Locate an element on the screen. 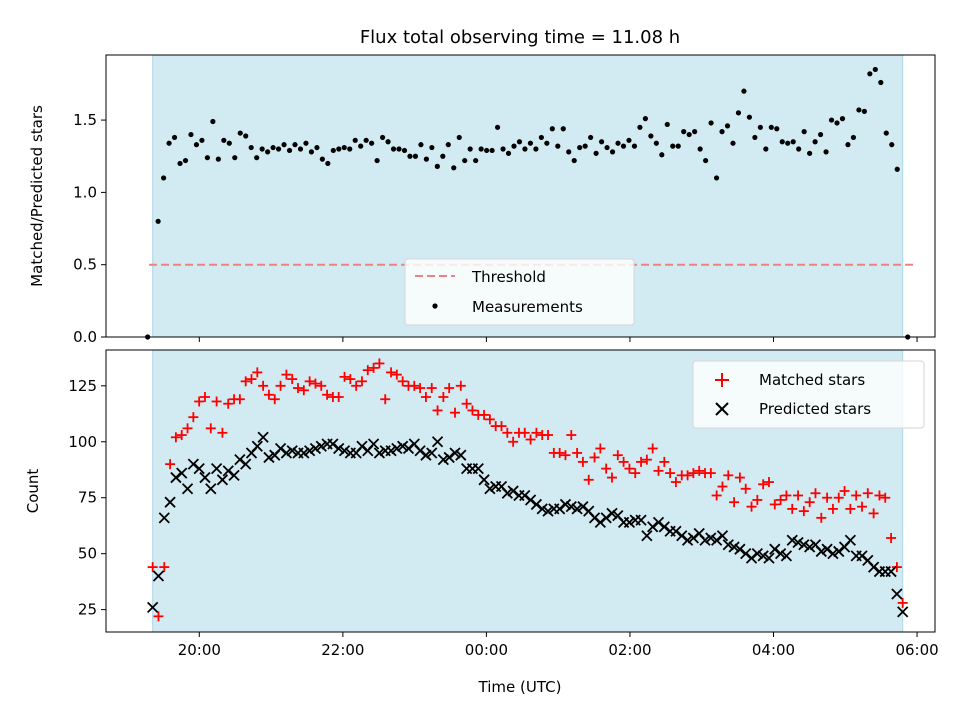  bottom-legend: Matched stars Predicted stars is located at coordinates (808, 394).